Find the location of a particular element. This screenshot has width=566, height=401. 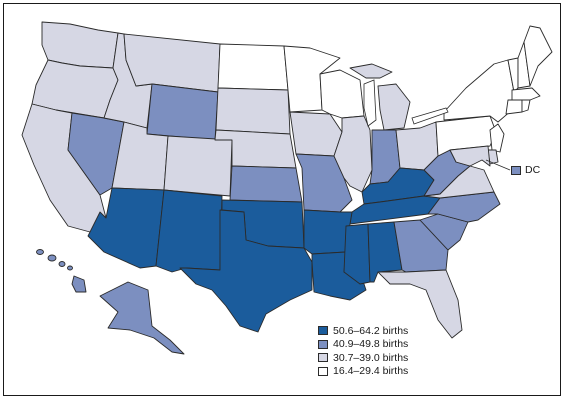

legend-label: 16.4–29.4 births is located at coordinates (371, 371).